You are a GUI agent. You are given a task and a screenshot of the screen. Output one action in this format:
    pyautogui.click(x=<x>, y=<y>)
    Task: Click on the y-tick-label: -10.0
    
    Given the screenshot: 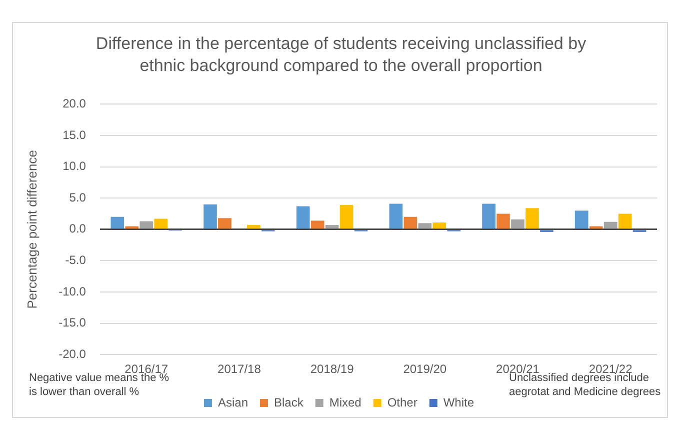 What is the action you would take?
    pyautogui.click(x=72, y=291)
    